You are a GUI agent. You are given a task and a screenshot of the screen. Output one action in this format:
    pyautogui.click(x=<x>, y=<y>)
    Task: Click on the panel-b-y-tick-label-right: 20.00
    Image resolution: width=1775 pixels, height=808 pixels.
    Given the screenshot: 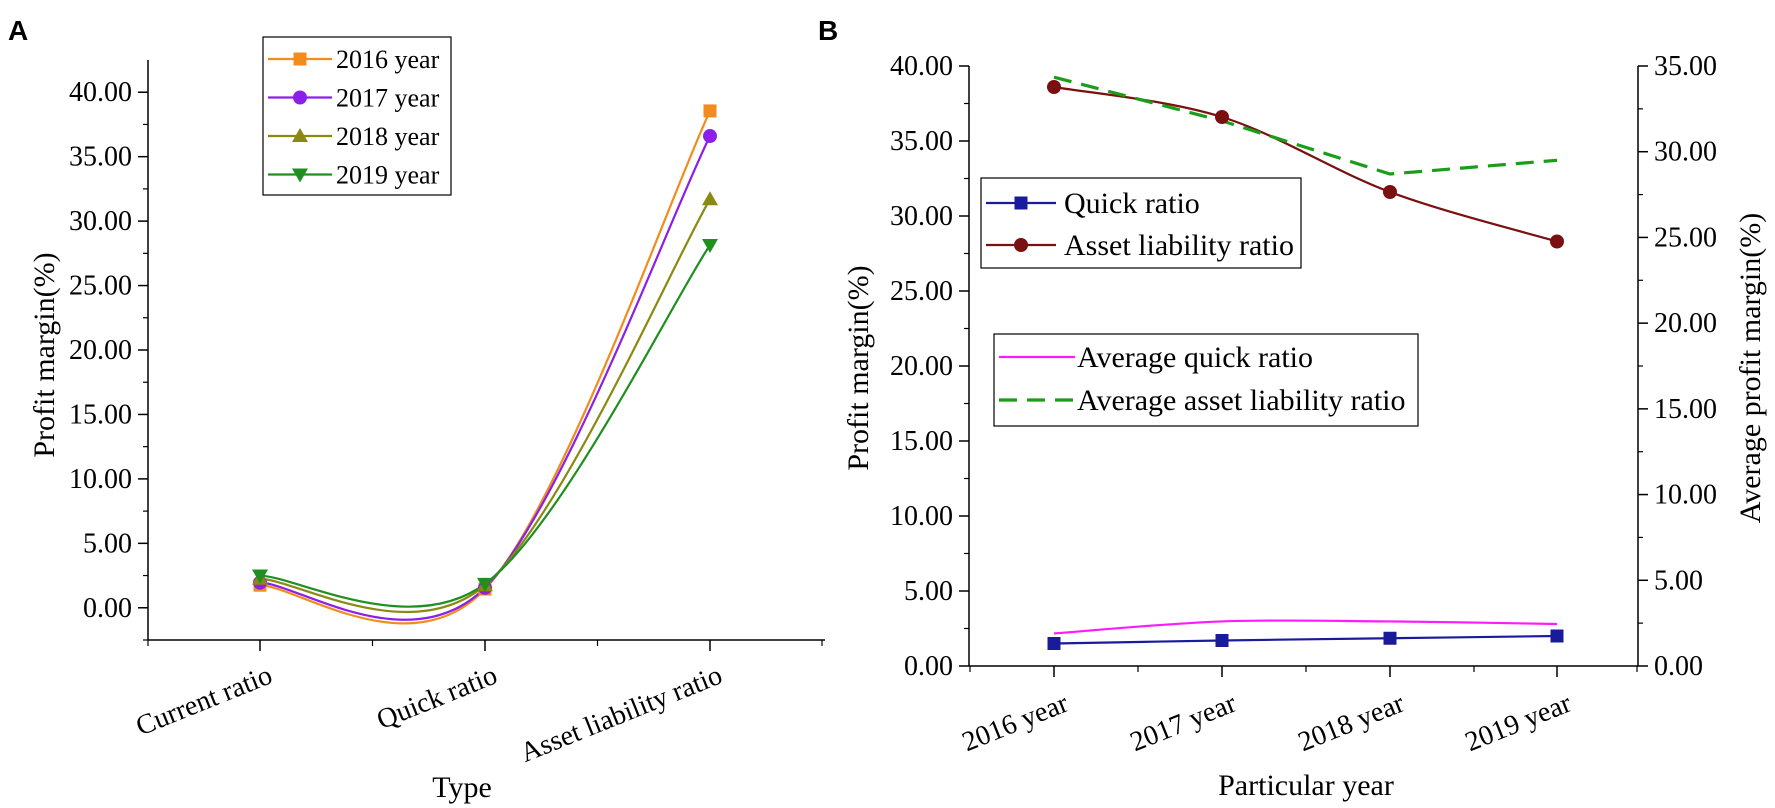 What is the action you would take?
    pyautogui.click(x=1685, y=323)
    